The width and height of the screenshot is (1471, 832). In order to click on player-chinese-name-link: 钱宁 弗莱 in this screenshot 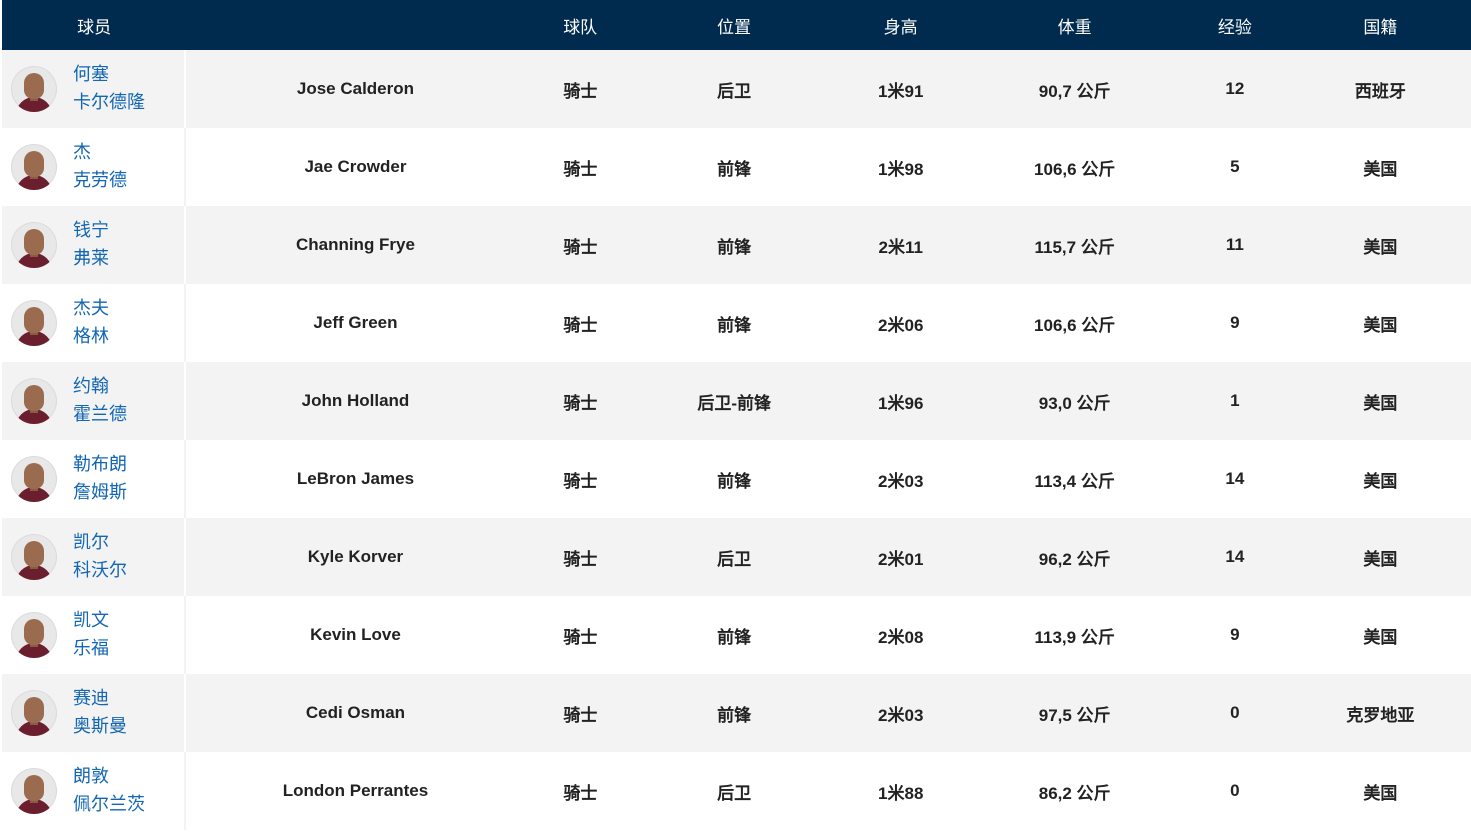, I will do `click(91, 245)`.